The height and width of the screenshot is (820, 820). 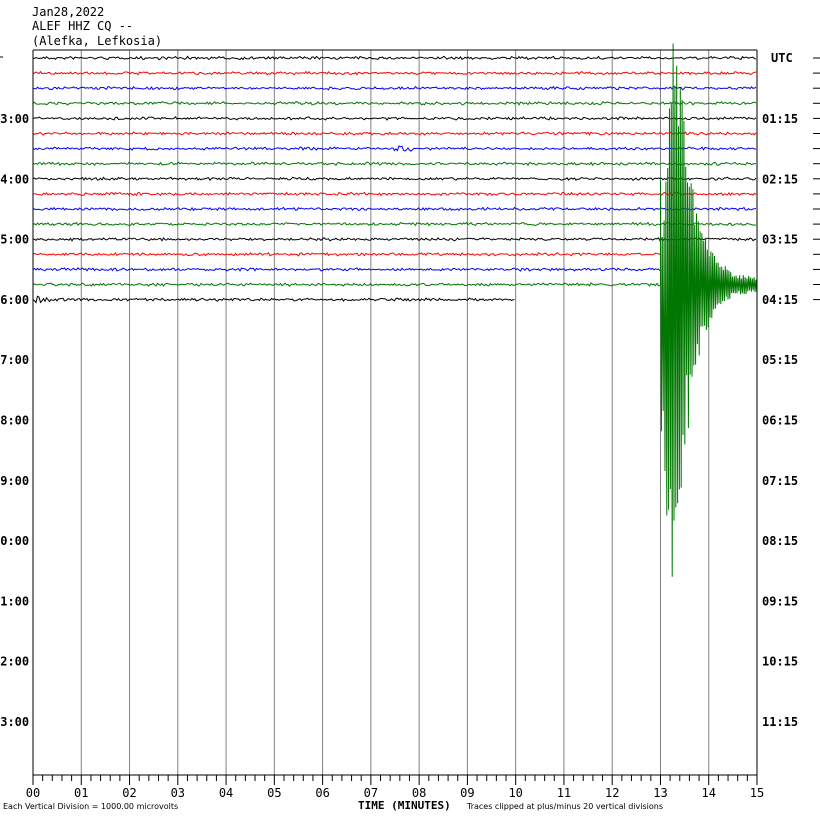 I want to click on x-tick-label: 06, so click(x=322, y=793).